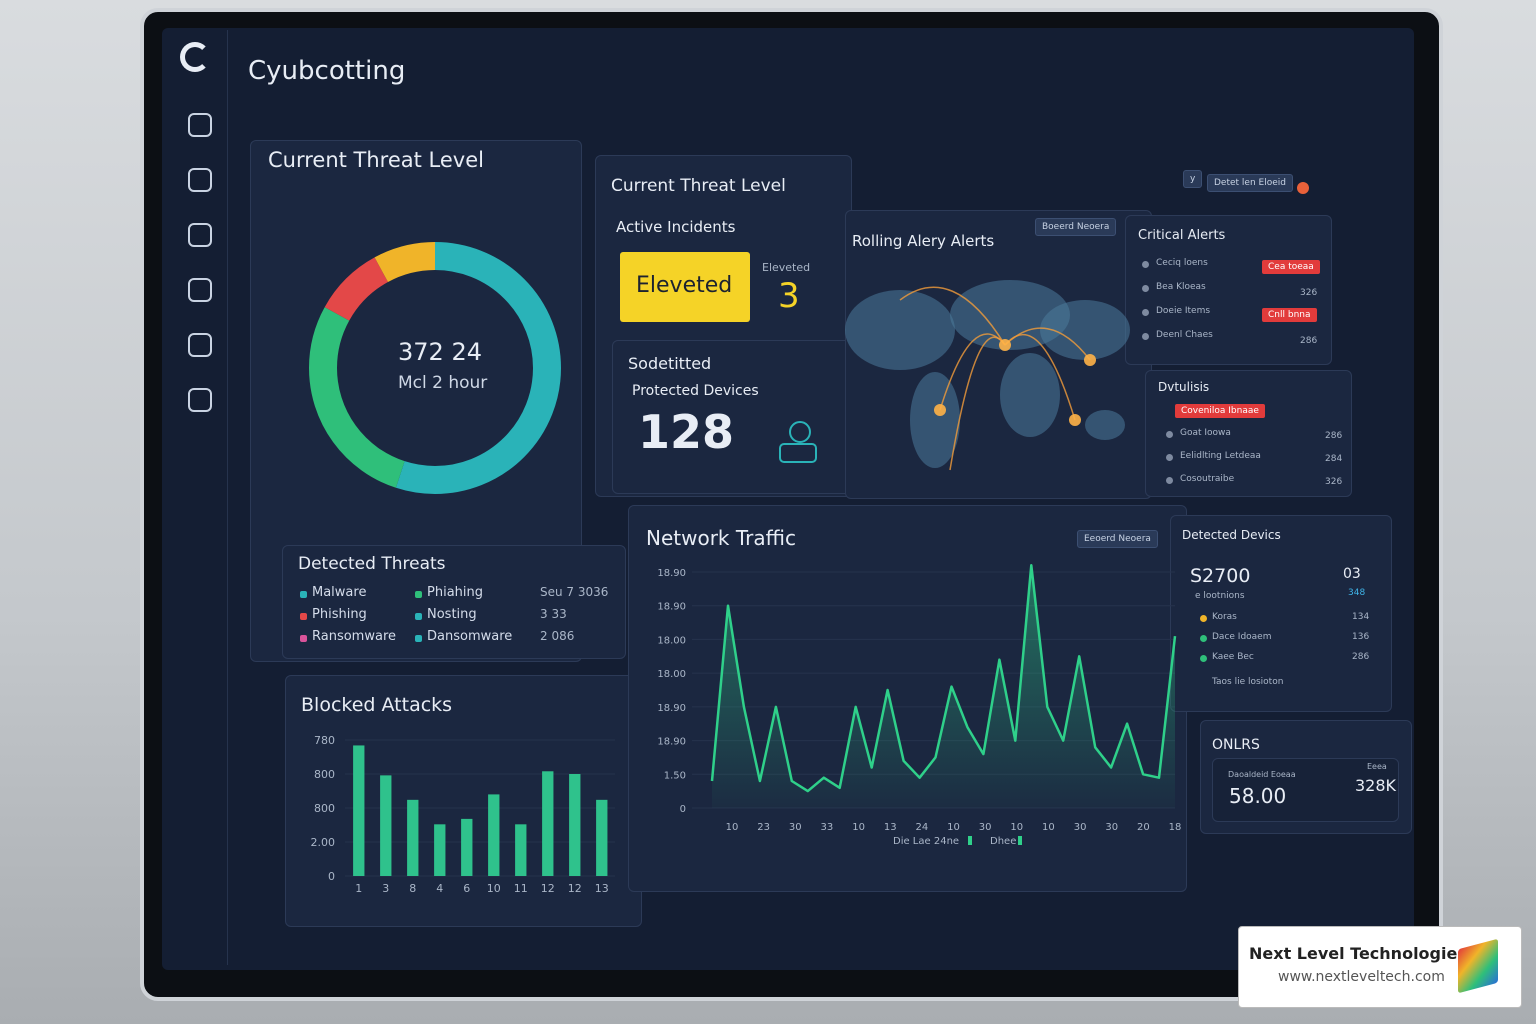 Image resolution: width=1536 pixels, height=1024 pixels. Describe the element at coordinates (553, 614) in the screenshot. I see `threat-value: 3 33` at that location.